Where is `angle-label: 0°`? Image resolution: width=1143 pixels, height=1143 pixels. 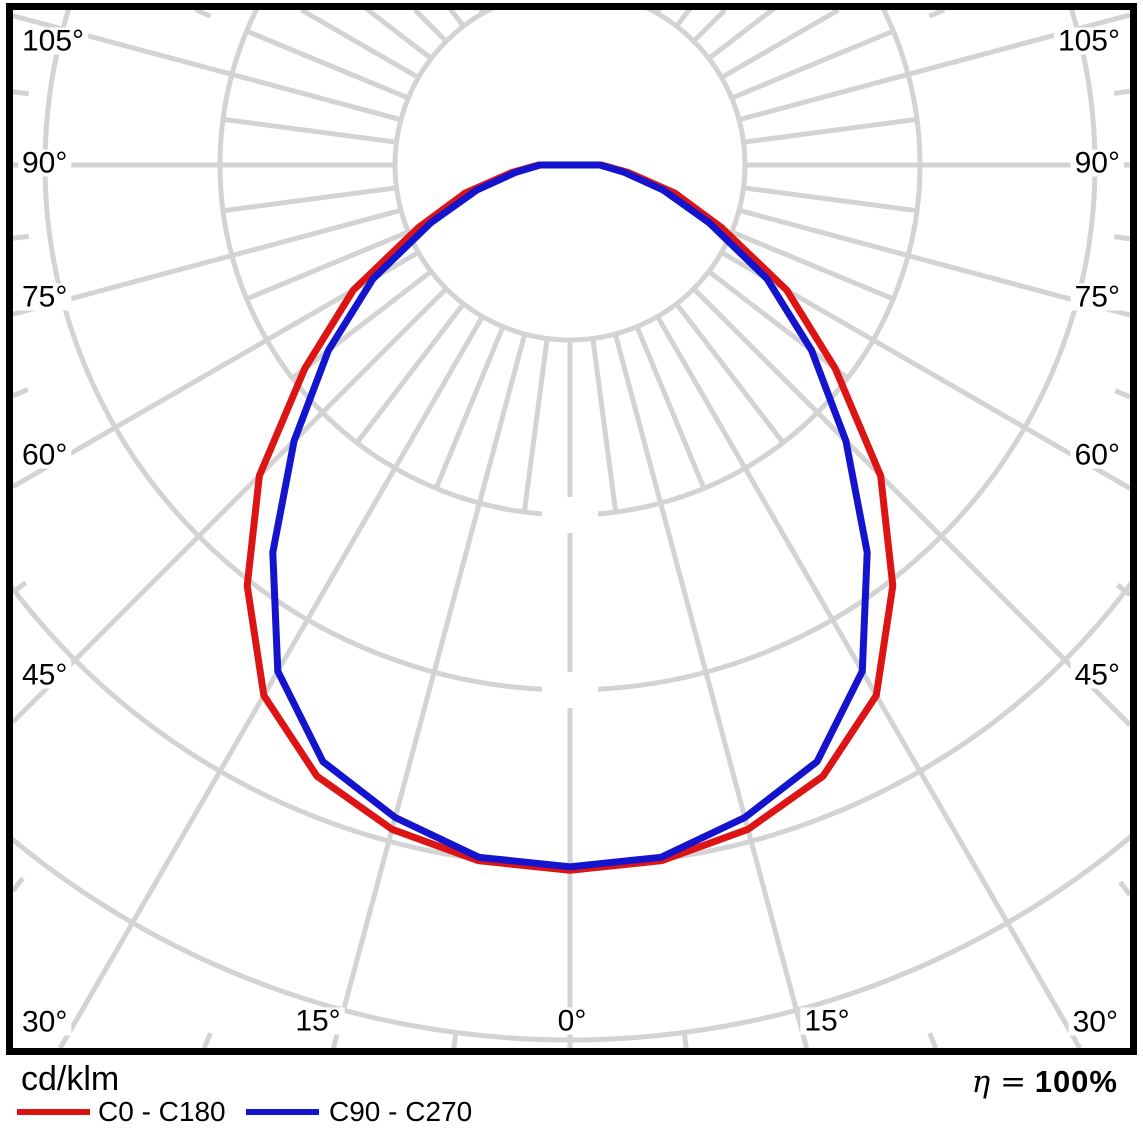 angle-label: 0° is located at coordinates (572, 1021).